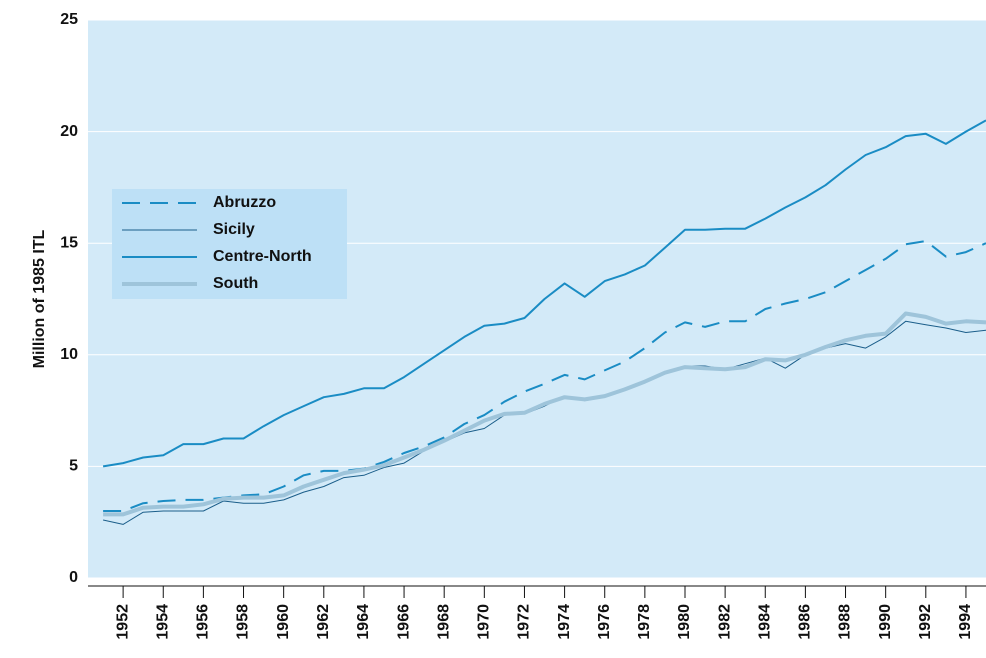 Image resolution: width=986 pixels, height=658 pixels. What do you see at coordinates (229, 244) in the screenshot?
I see `legend-box` at bounding box center [229, 244].